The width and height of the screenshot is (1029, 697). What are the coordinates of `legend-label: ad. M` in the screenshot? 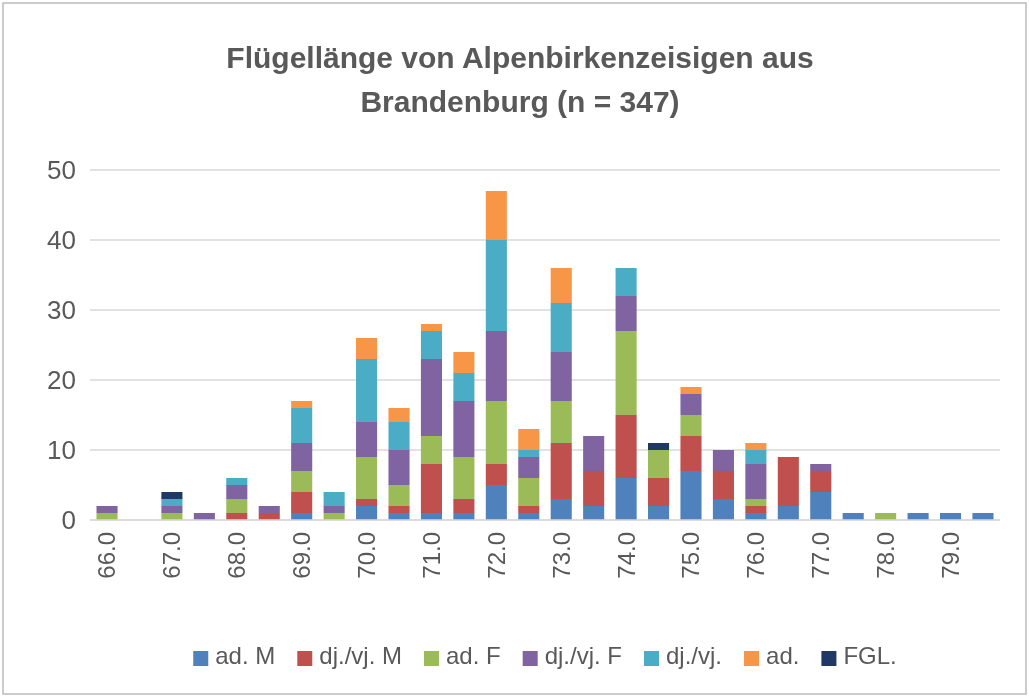 It's located at (245, 655).